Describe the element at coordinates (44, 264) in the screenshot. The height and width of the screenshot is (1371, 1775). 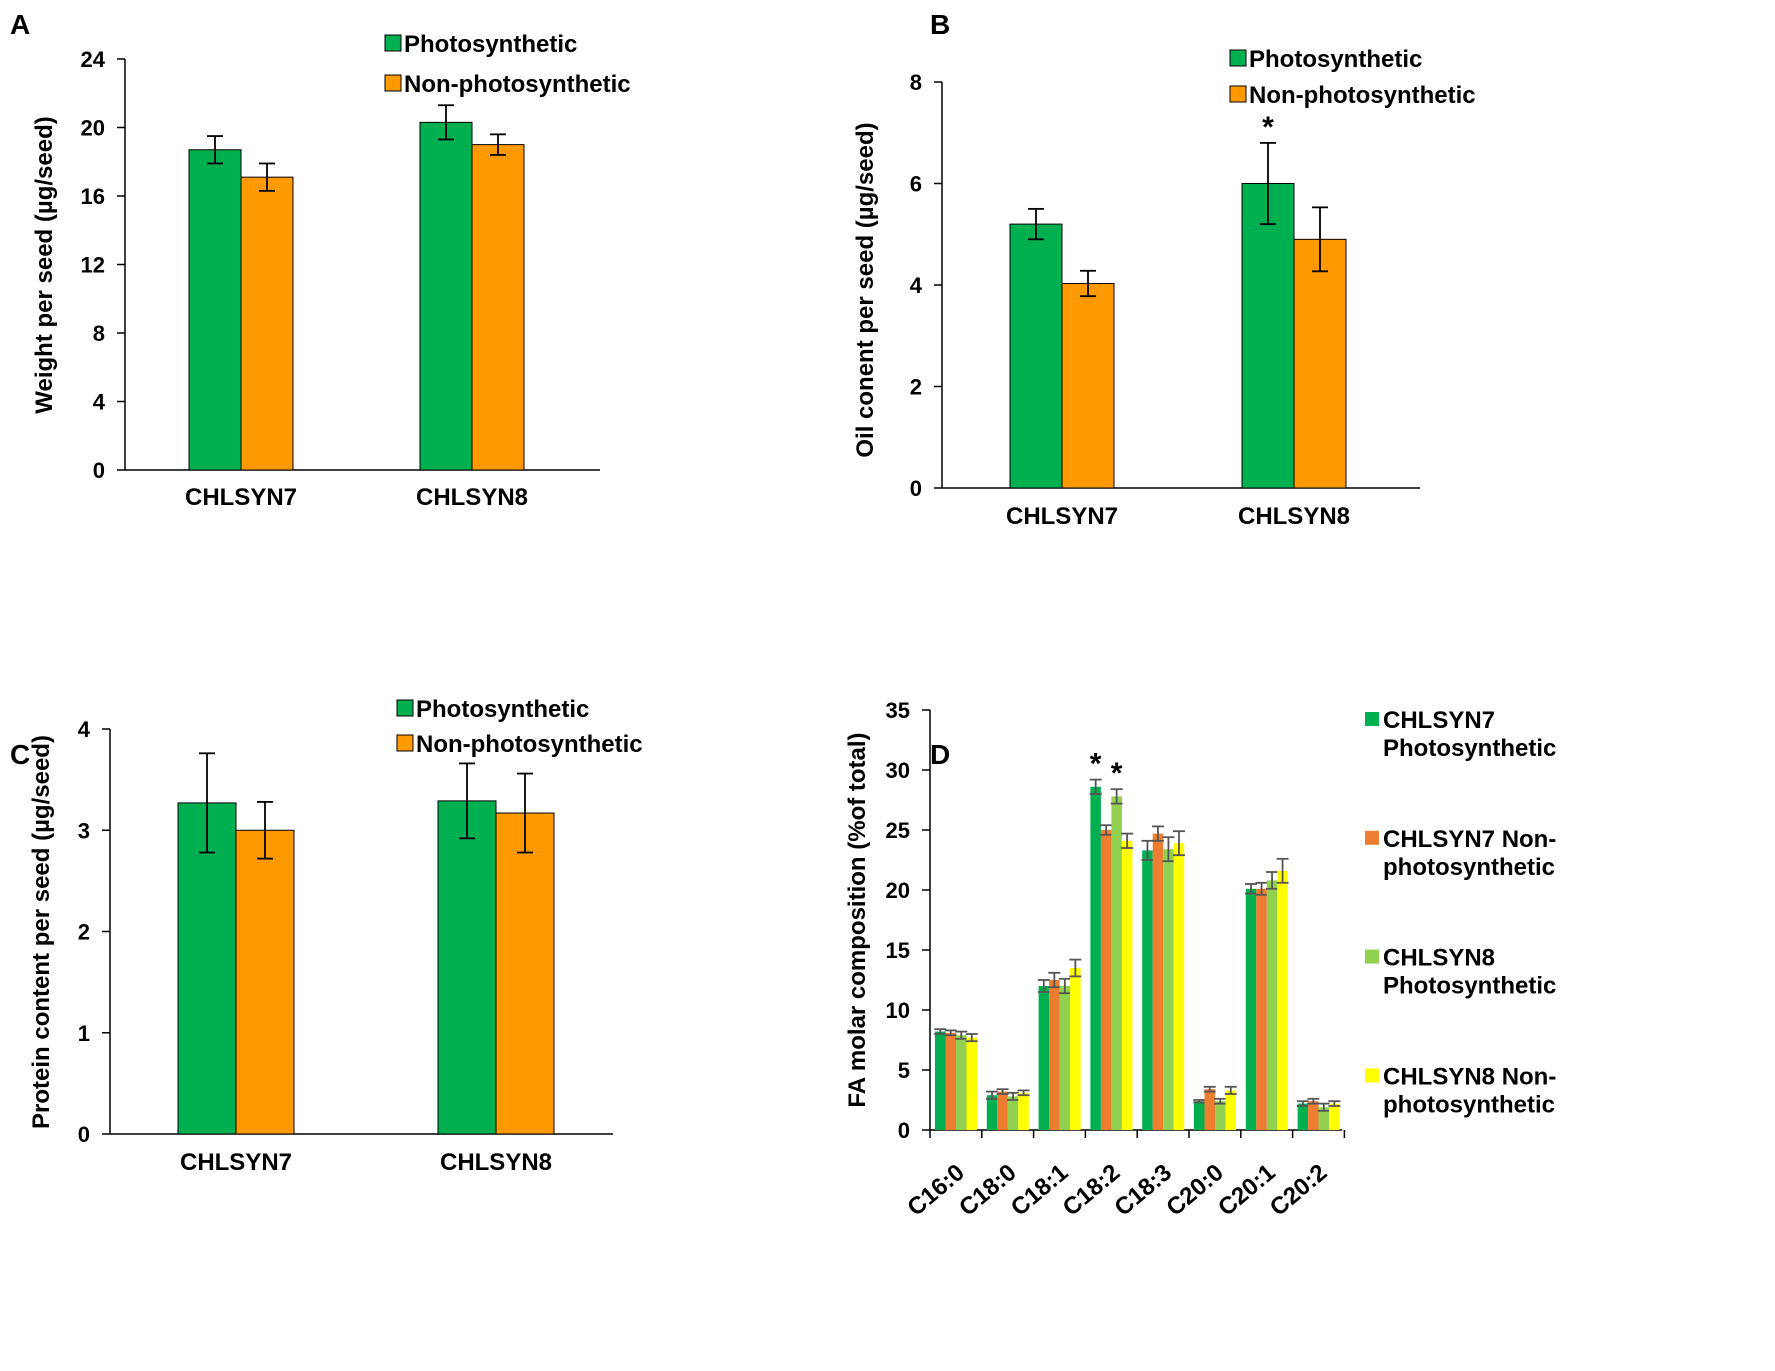
I see `y-axis-label: Weight per seed (µg/seed)` at that location.